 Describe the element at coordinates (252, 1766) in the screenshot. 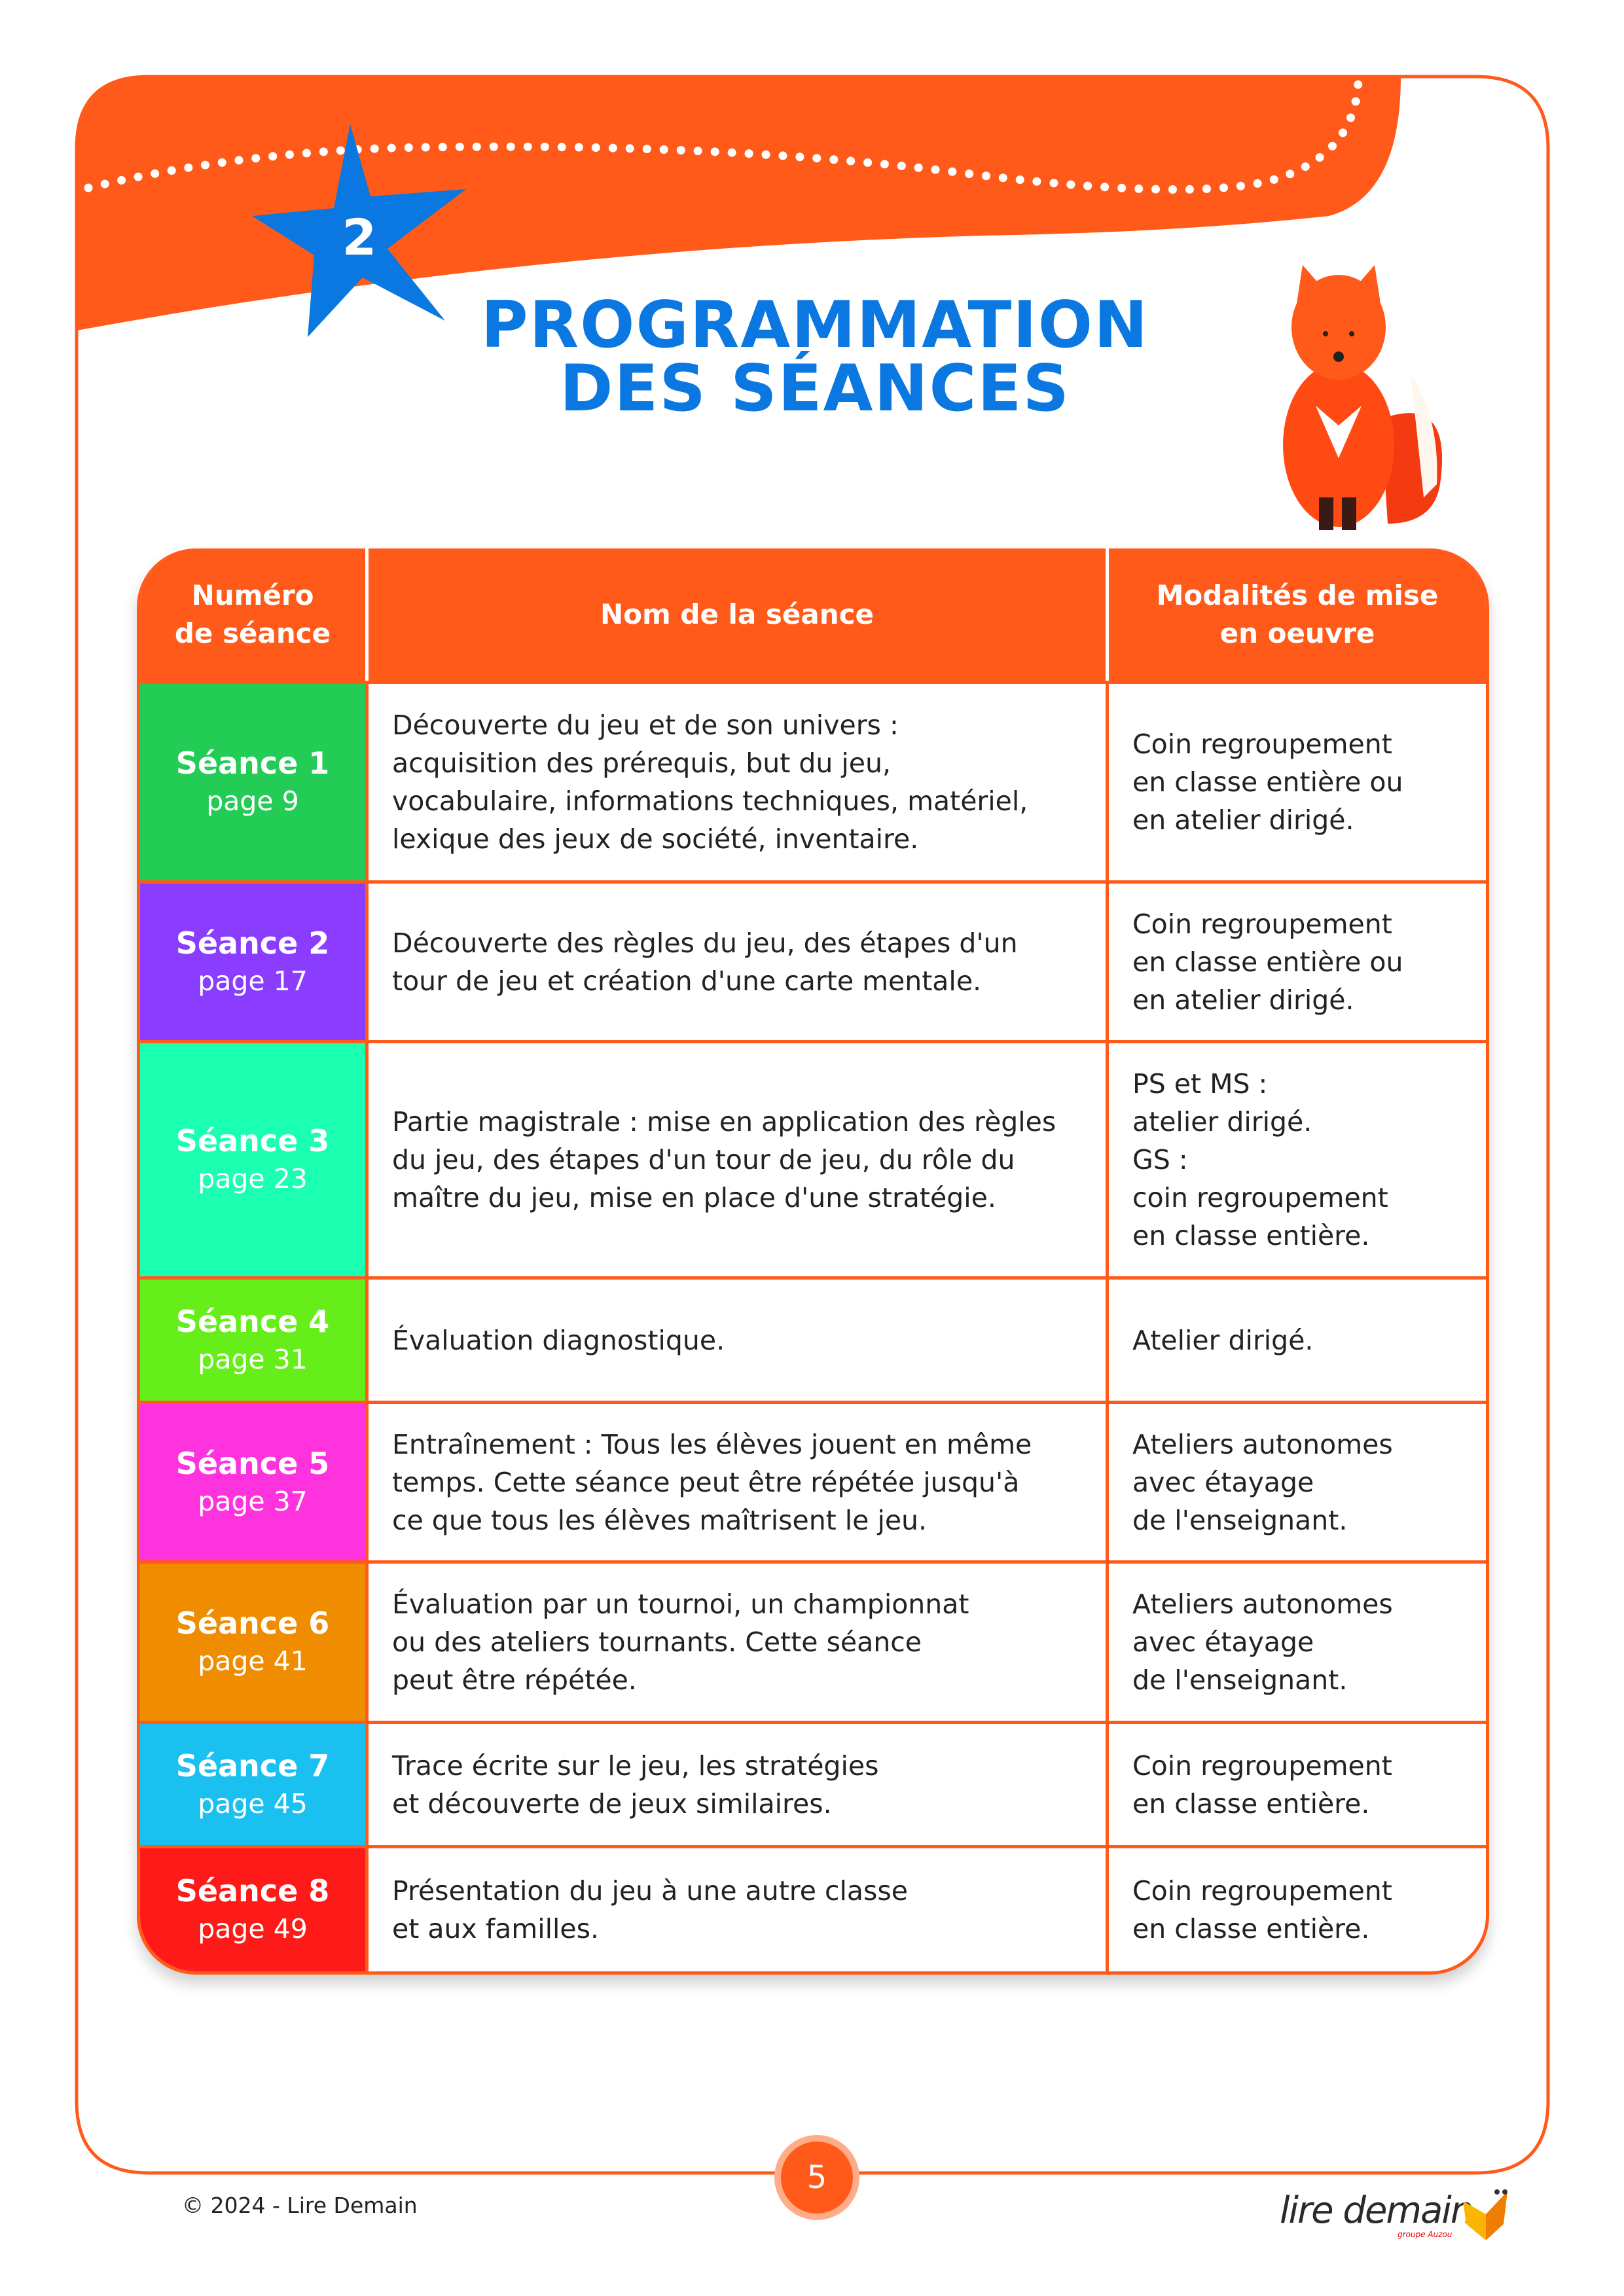

I see `session-label: Séance 7` at that location.